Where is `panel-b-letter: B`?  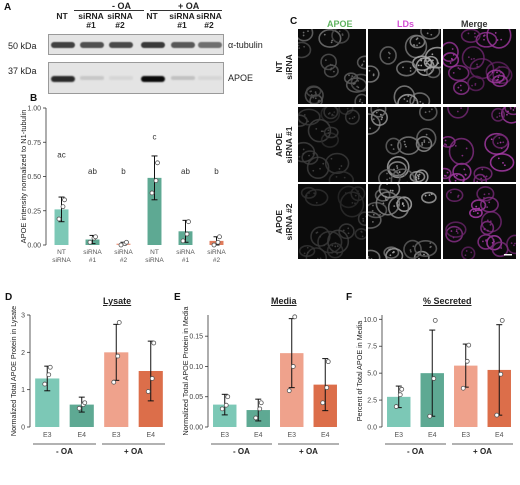
panel-b-letter: B is located at coordinates (34, 98).